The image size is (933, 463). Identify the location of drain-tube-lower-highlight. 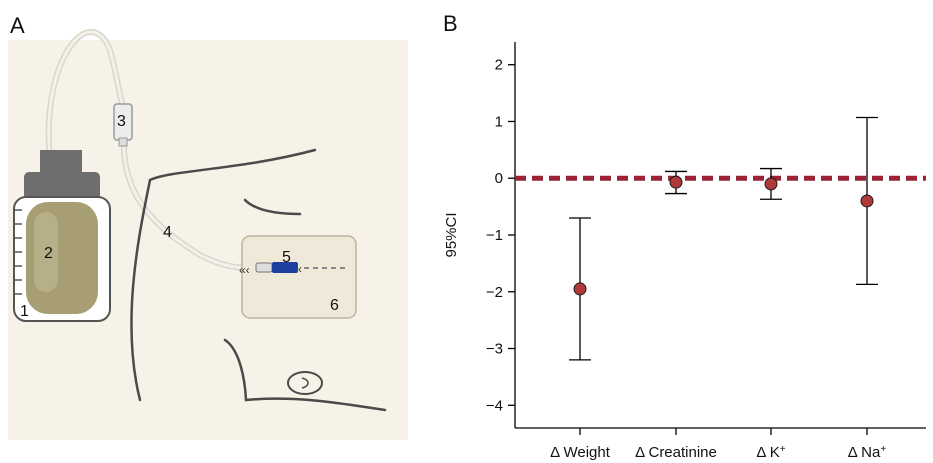
(189, 204).